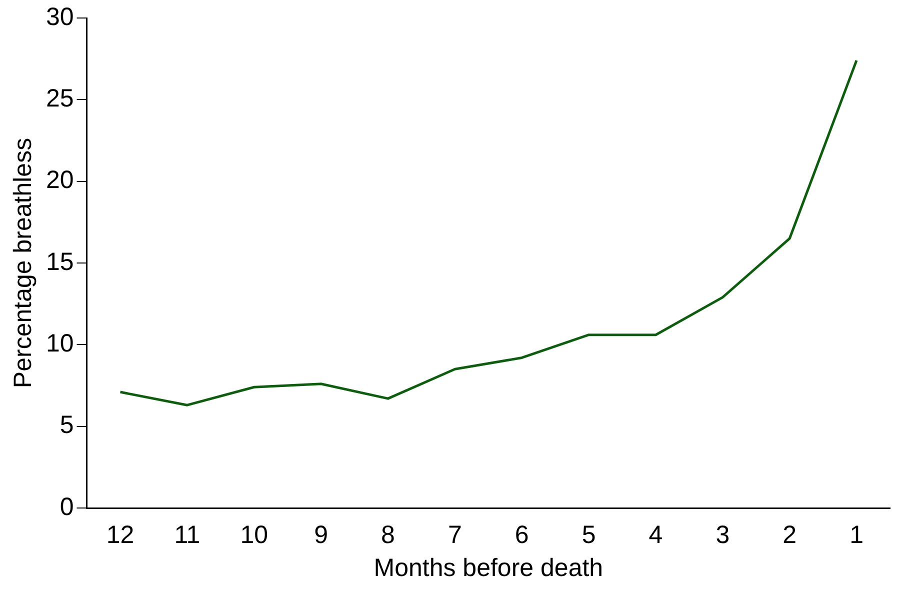 Image resolution: width=905 pixels, height=589 pixels. Describe the element at coordinates (455, 534) in the screenshot. I see `x-tick-label: 7` at that location.